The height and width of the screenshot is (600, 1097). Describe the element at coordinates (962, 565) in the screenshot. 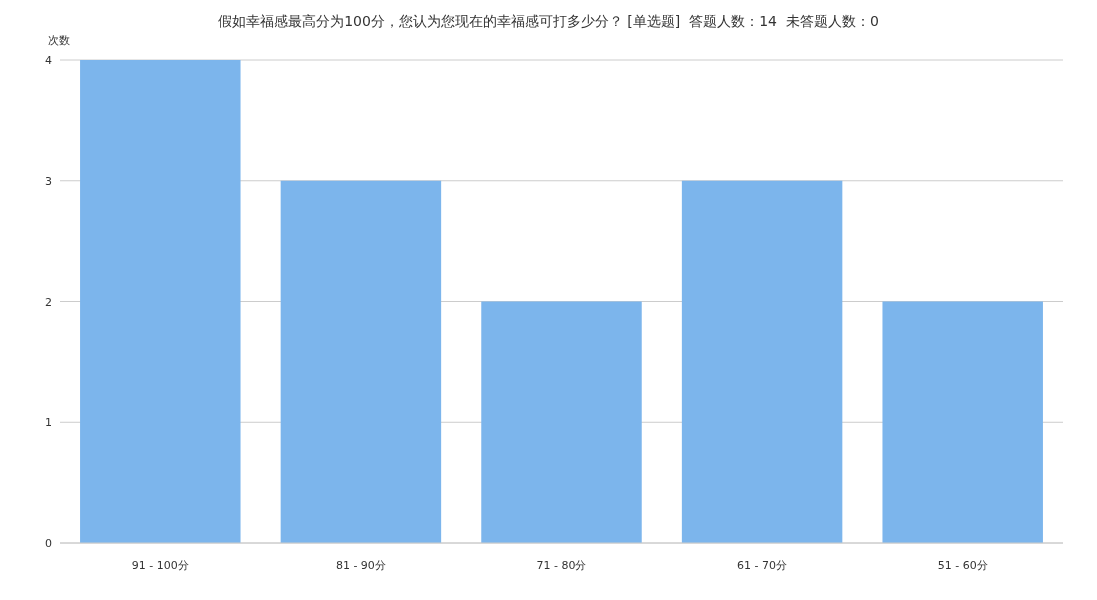

I see `x-tick-label: 51 - 60分` at that location.